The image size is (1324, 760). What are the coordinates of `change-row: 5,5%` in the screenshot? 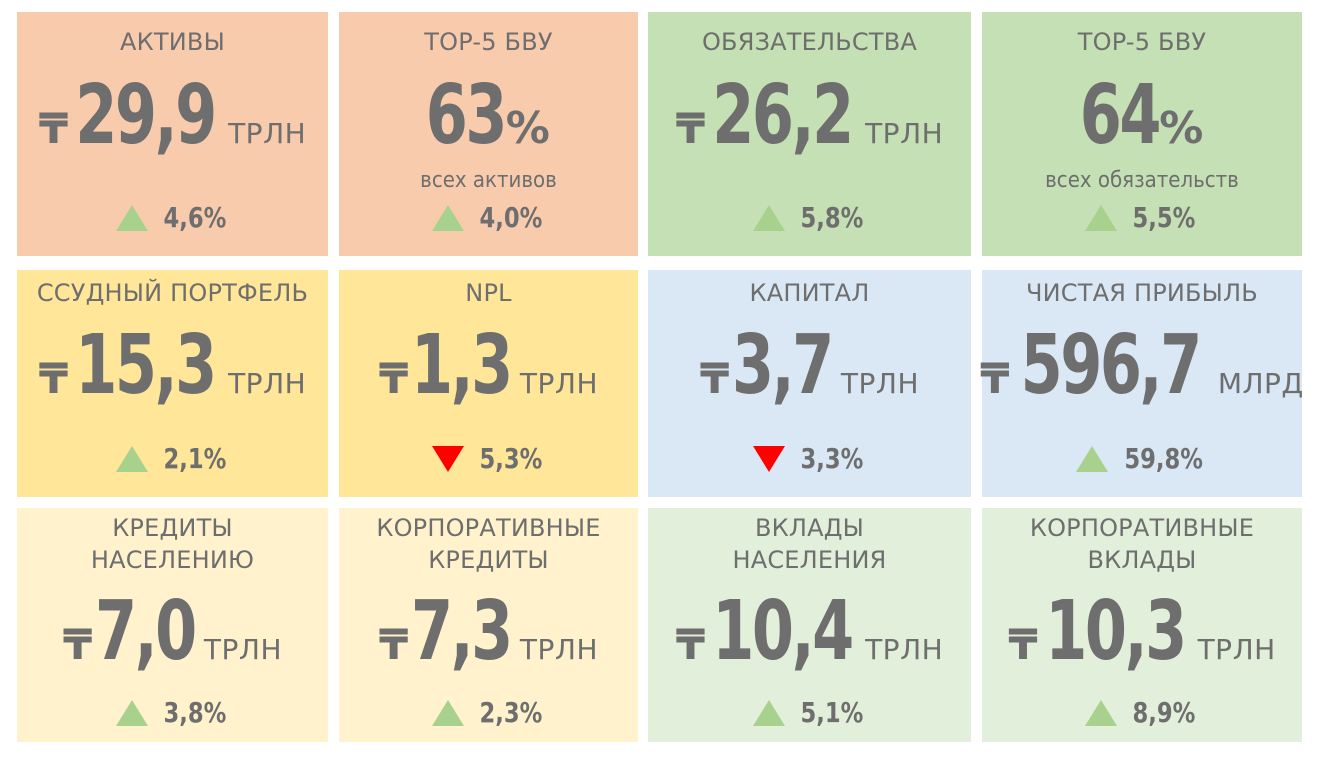 It's located at (1142, 217).